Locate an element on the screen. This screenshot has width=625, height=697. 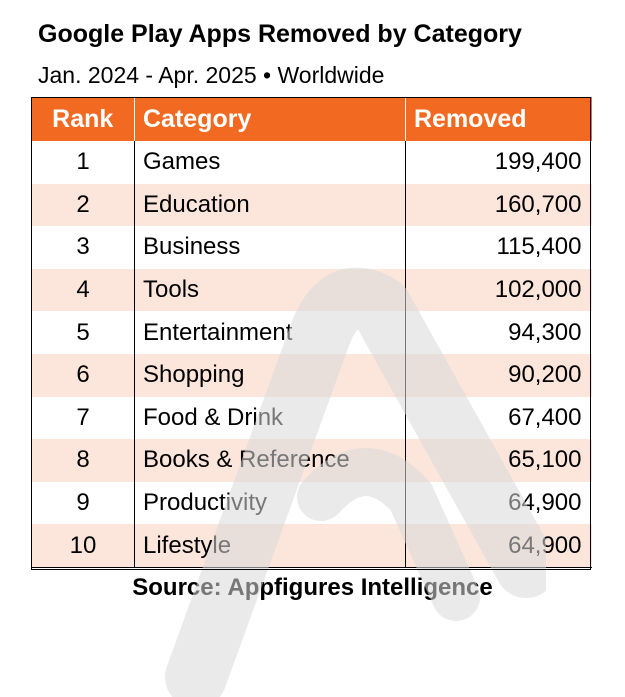
category-cell: Productivity is located at coordinates (270, 503).